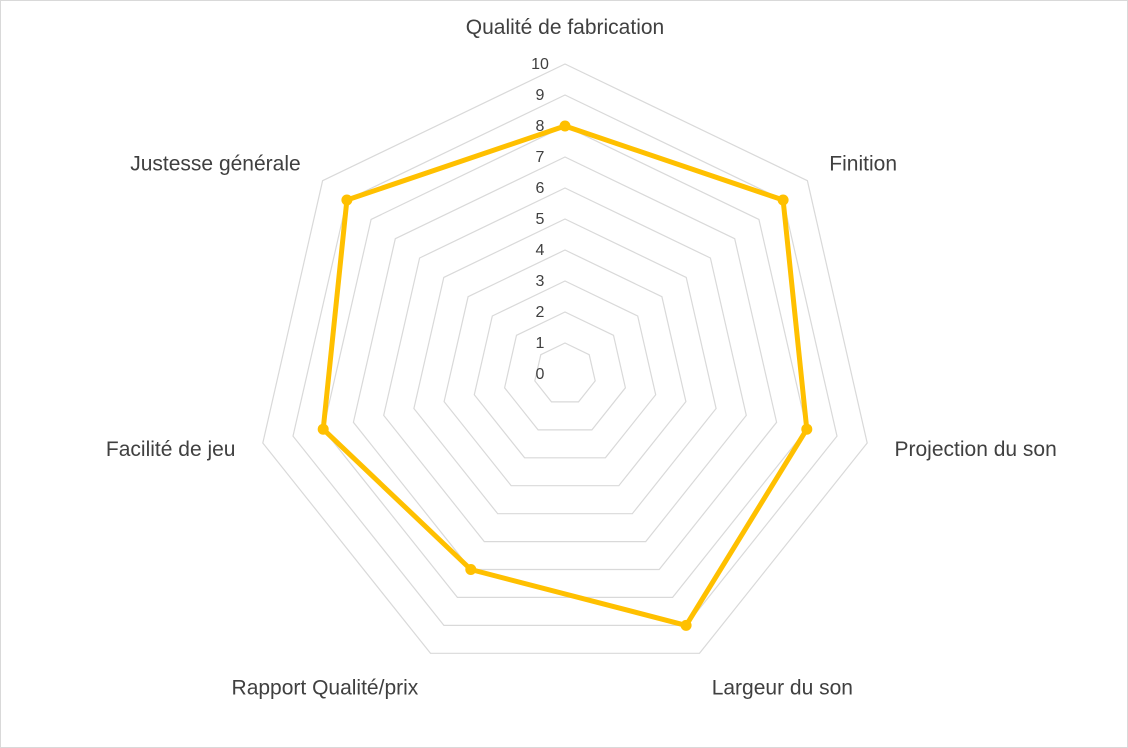 The image size is (1128, 748). Describe the element at coordinates (540, 95) in the screenshot. I see `tick-label-9: 9` at that location.